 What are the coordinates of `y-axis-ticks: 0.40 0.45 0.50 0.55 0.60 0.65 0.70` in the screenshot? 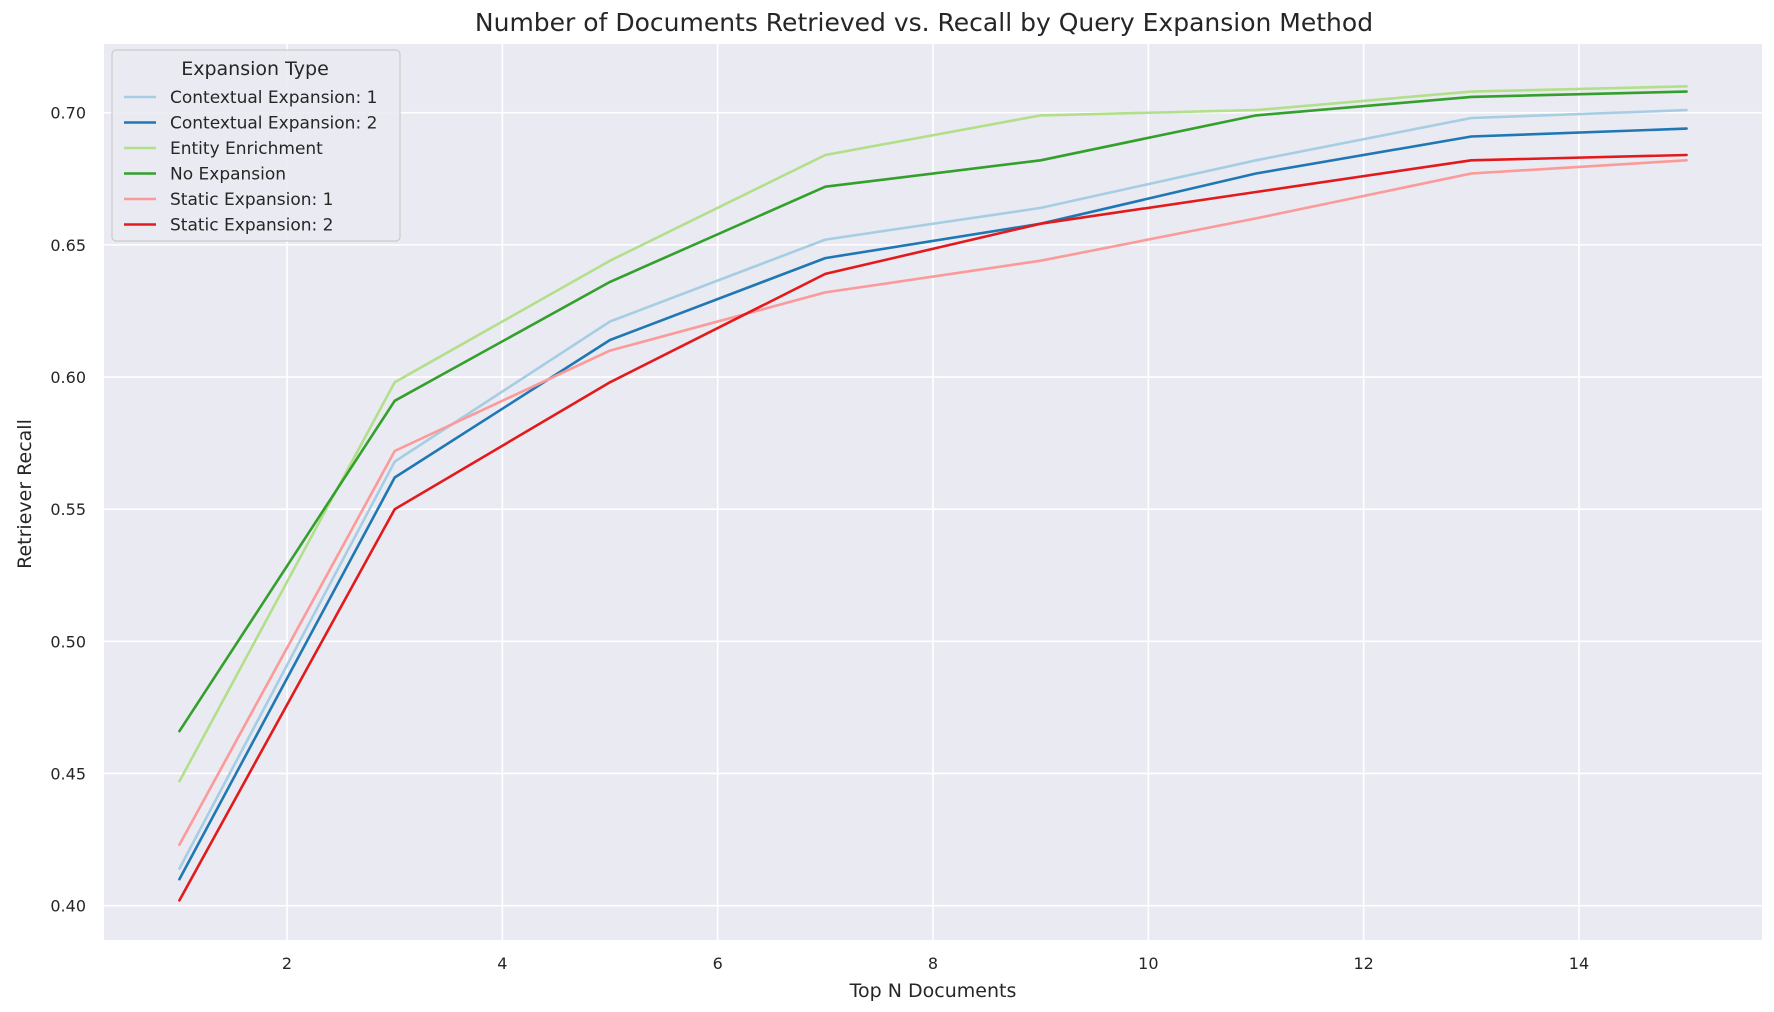 It's located at (68, 510).